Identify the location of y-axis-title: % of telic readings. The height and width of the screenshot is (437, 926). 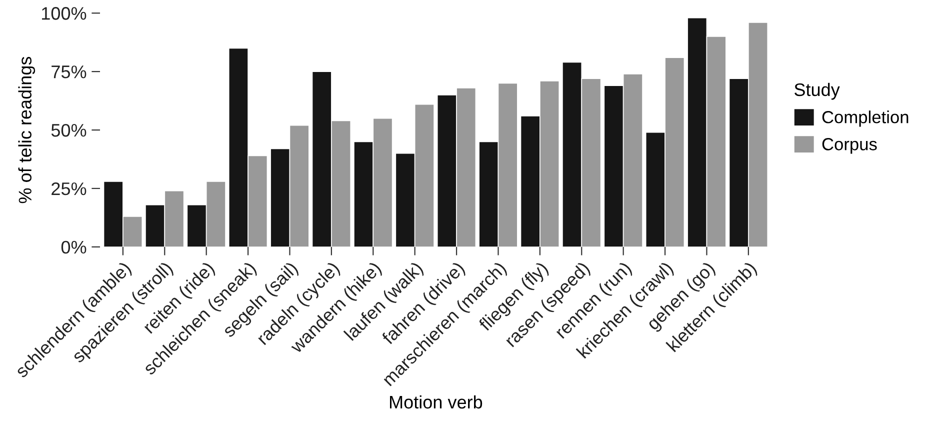
(27, 130).